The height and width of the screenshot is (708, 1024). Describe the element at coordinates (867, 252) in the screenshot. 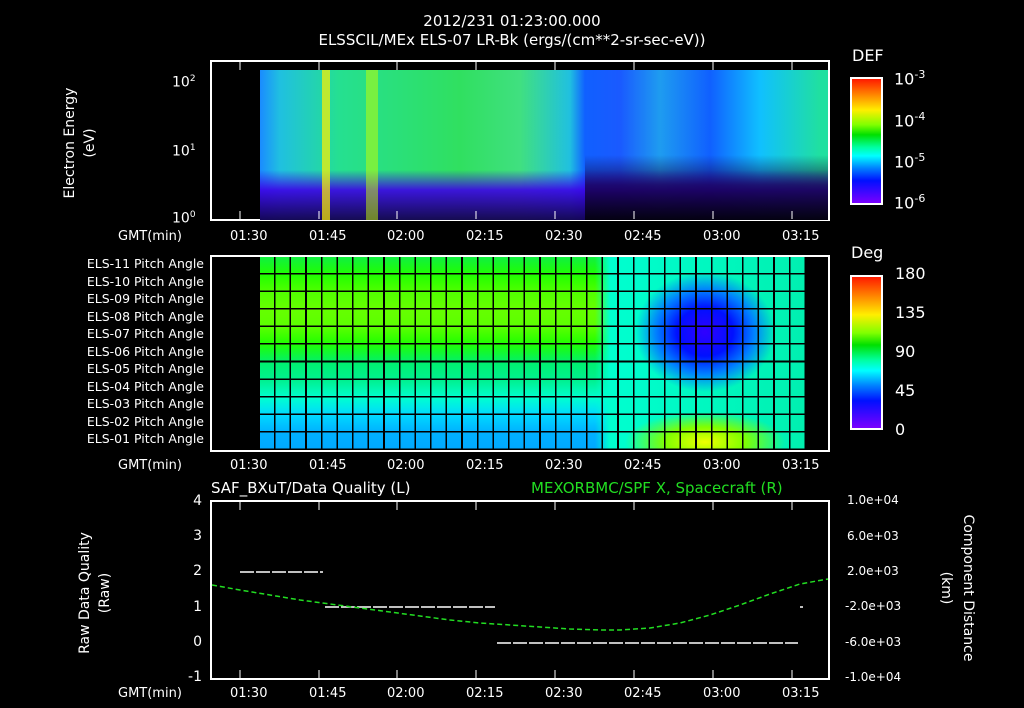

I see `colorbar2-title: Deg` at that location.